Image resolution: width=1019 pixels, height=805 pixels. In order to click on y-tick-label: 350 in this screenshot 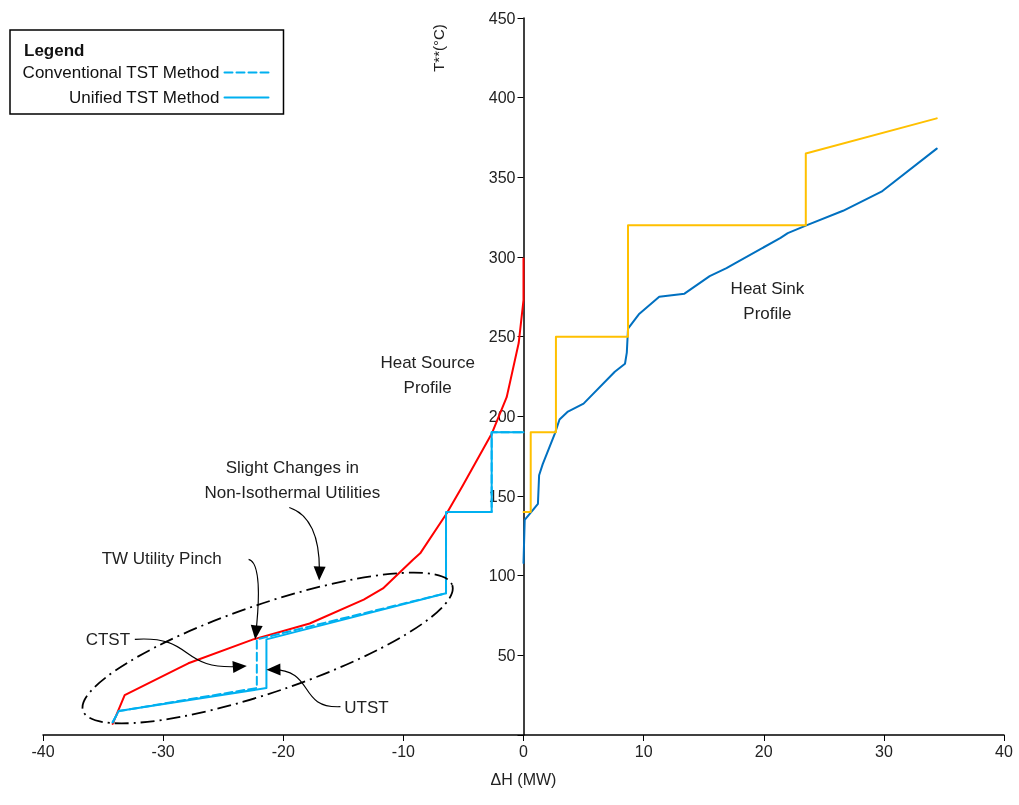, I will do `click(502, 177)`.